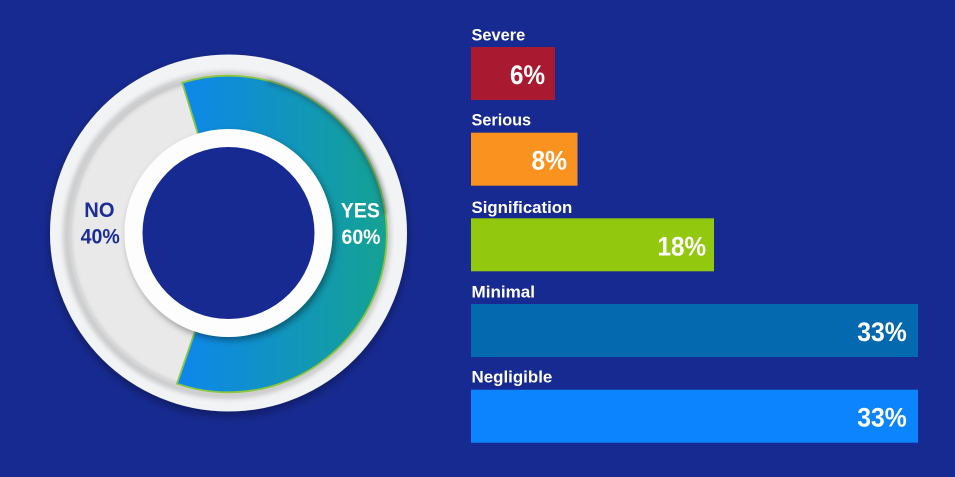 The image size is (955, 477). I want to click on svg-text: Serious, so click(502, 119).